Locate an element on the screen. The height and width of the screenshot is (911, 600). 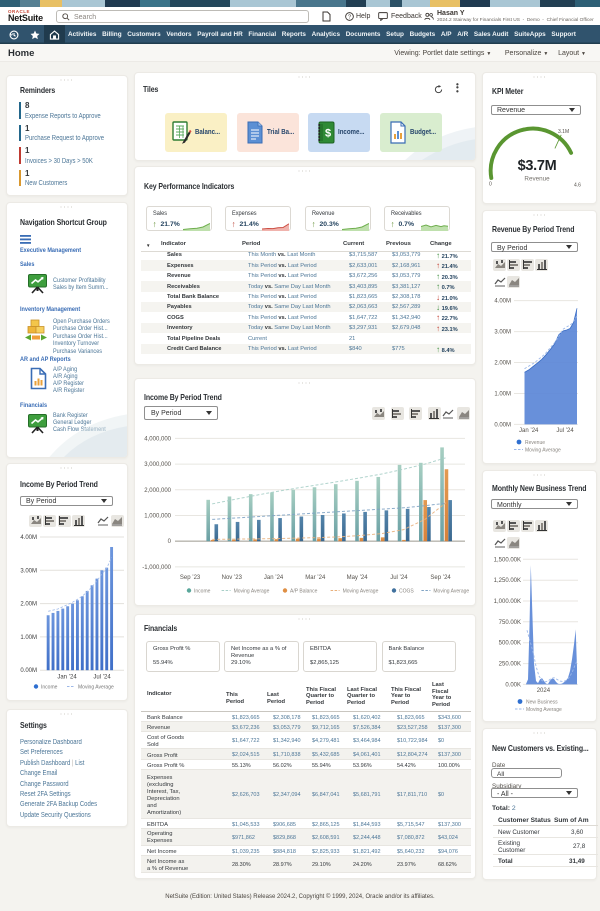
svg-text: 4.6 is located at coordinates (577, 186).